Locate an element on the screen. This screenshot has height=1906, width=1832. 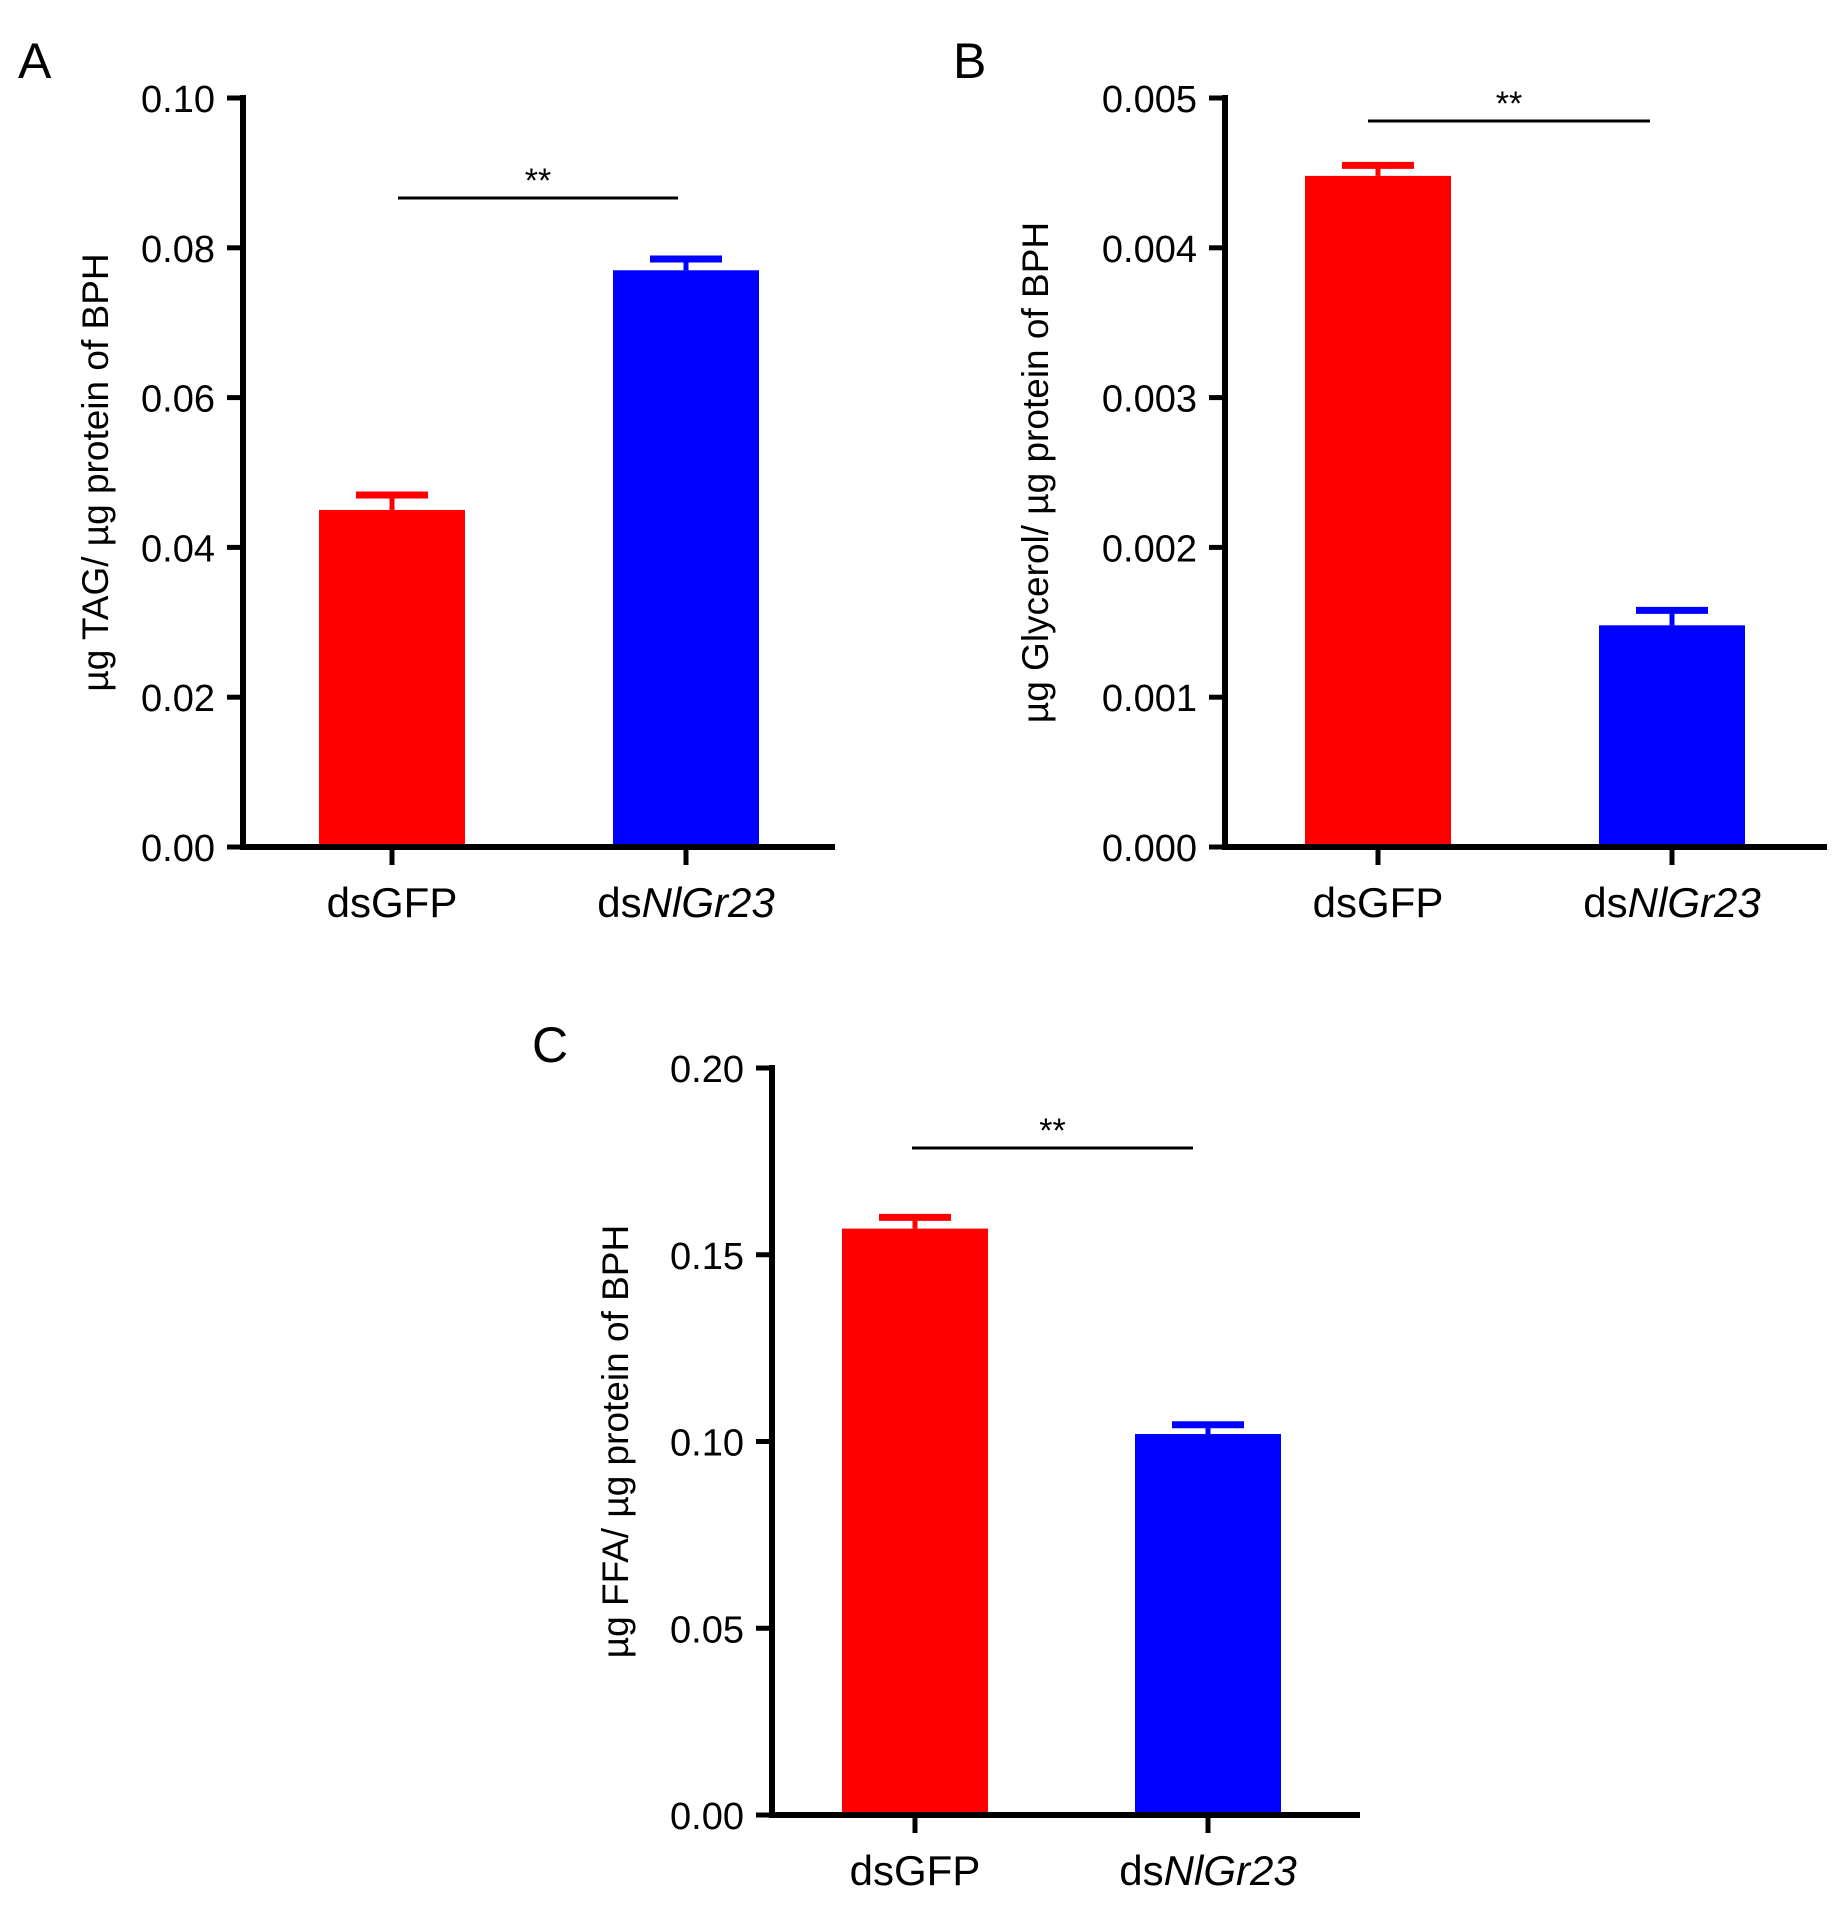
y-tick-label: 0.002 is located at coordinates (1149, 549).